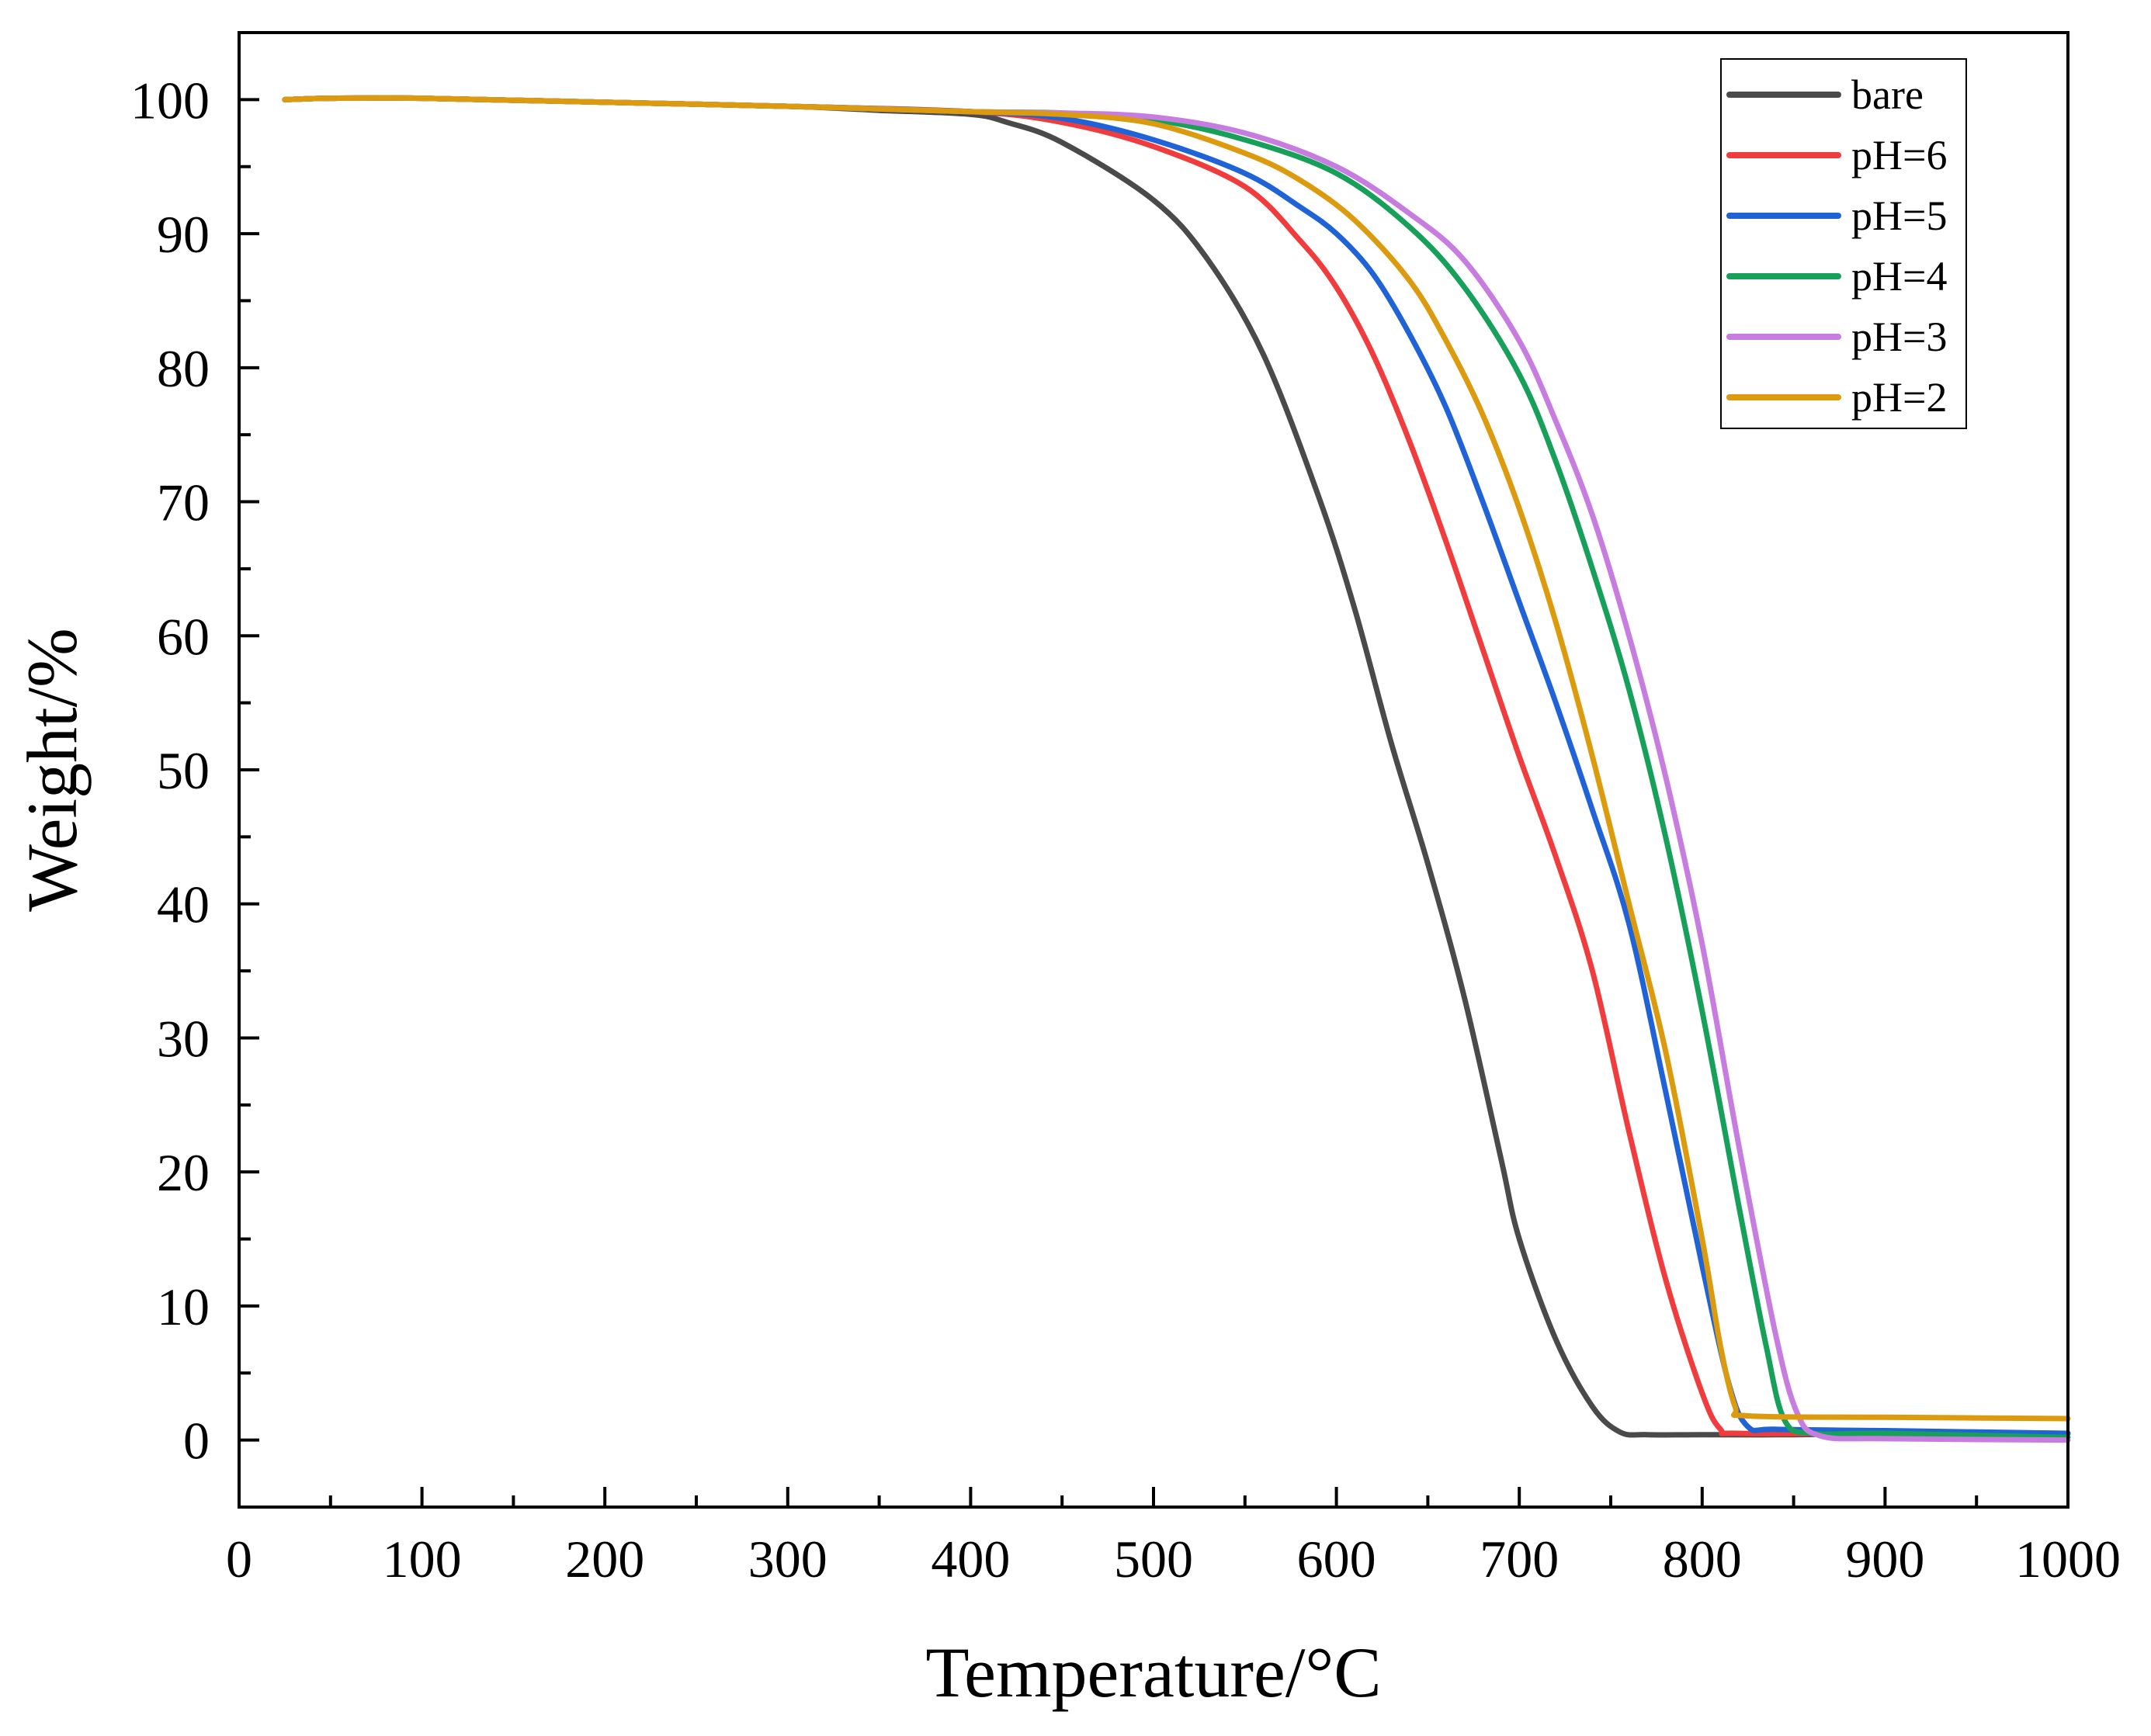 This screenshot has height=1736, width=2151. What do you see at coordinates (170, 100) in the screenshot?
I see `y-tick-label: 100` at bounding box center [170, 100].